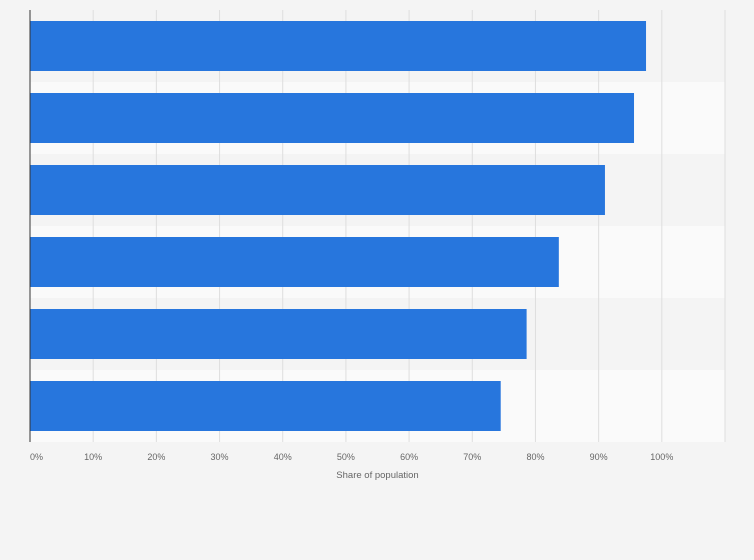 The image size is (754, 560). What do you see at coordinates (283, 457) in the screenshot?
I see `x-tick-label: 40%` at bounding box center [283, 457].